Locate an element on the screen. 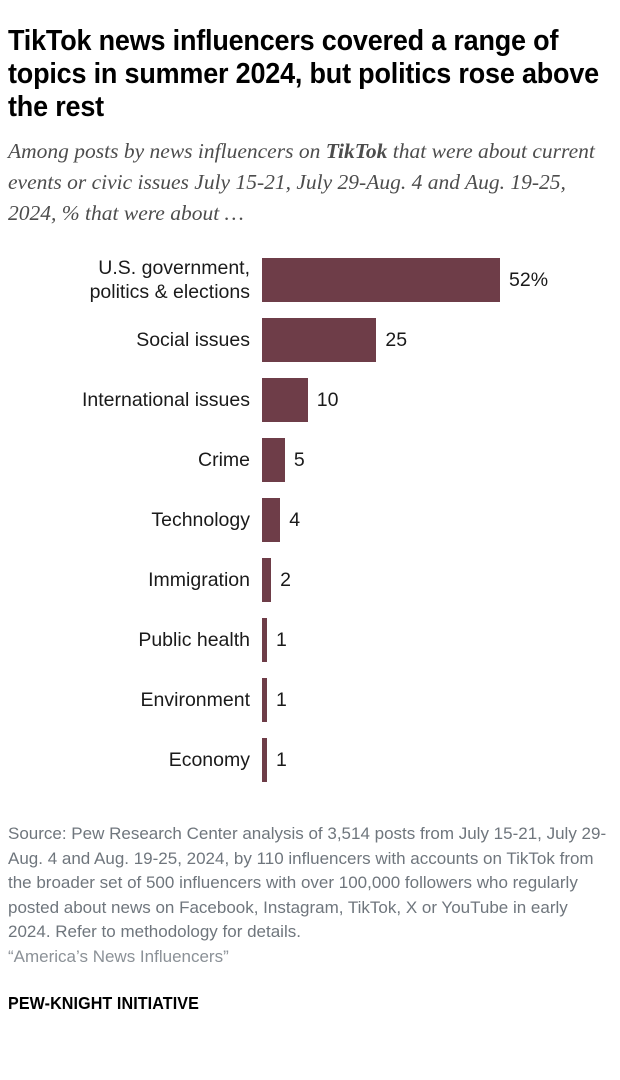  bar-value-label: 4 is located at coordinates (295, 520).